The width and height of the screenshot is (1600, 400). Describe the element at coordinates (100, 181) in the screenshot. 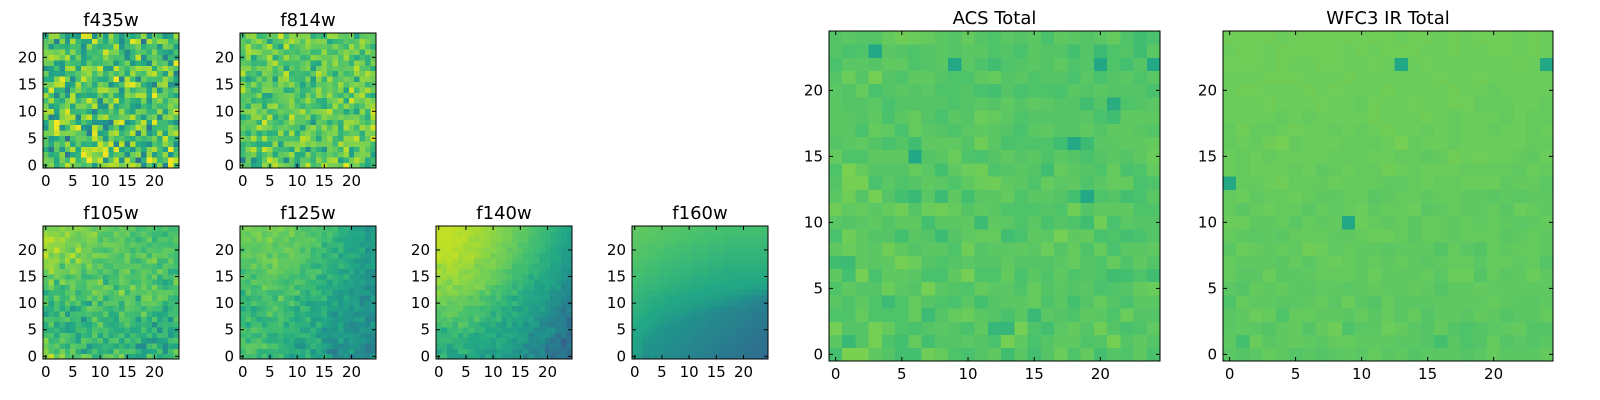

I see `x-tick-label: 10` at that location.